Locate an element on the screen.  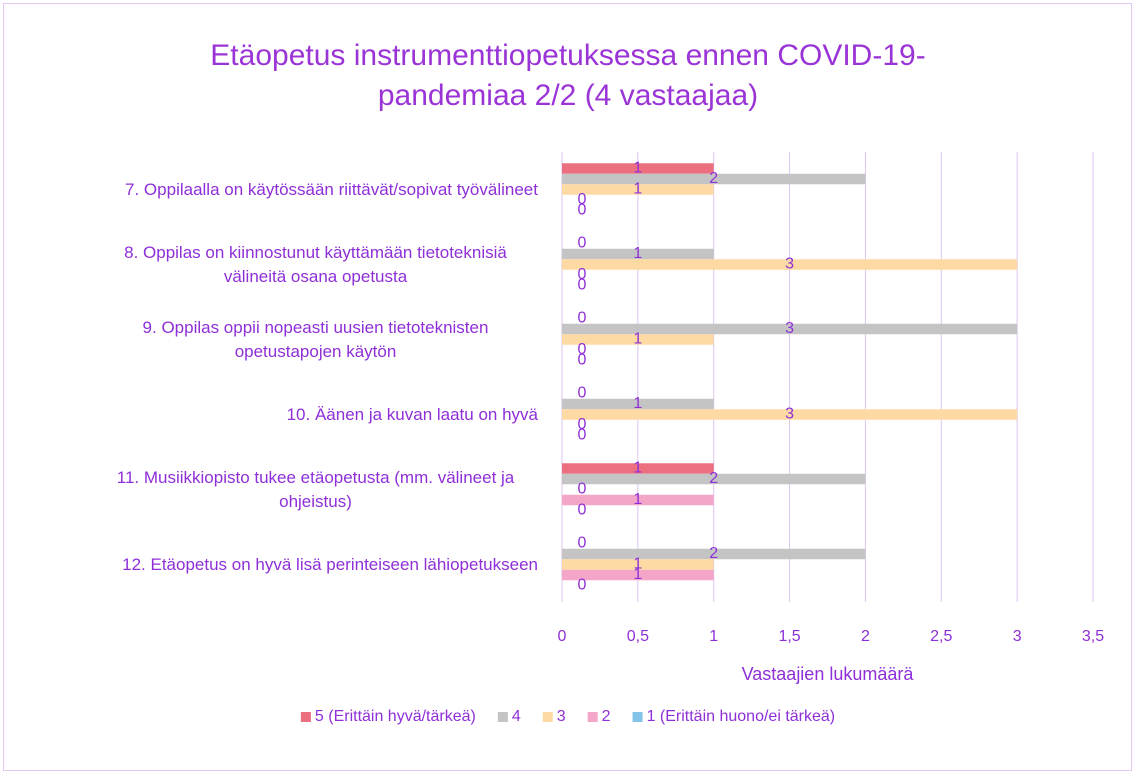
legend-label: 3 is located at coordinates (561, 716).